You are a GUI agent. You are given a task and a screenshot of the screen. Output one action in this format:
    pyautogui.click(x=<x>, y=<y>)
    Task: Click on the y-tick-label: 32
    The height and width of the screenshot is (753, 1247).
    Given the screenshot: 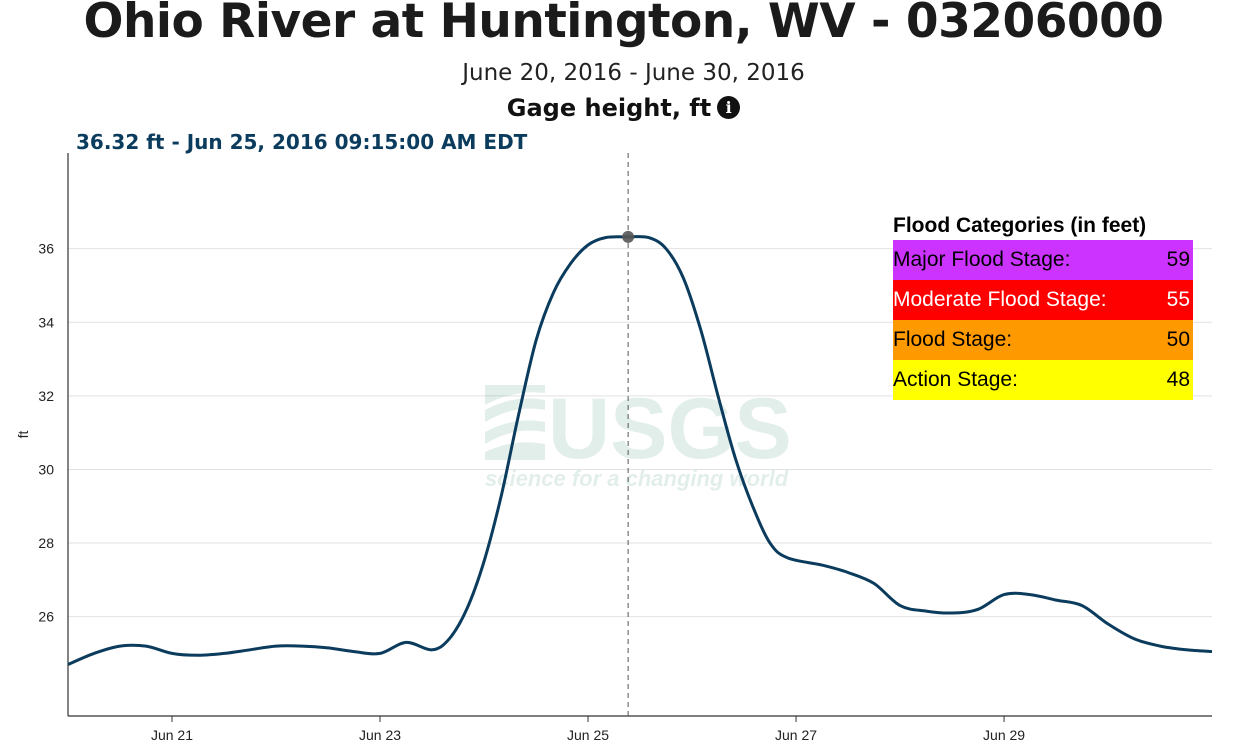 What is the action you would take?
    pyautogui.click(x=46, y=396)
    